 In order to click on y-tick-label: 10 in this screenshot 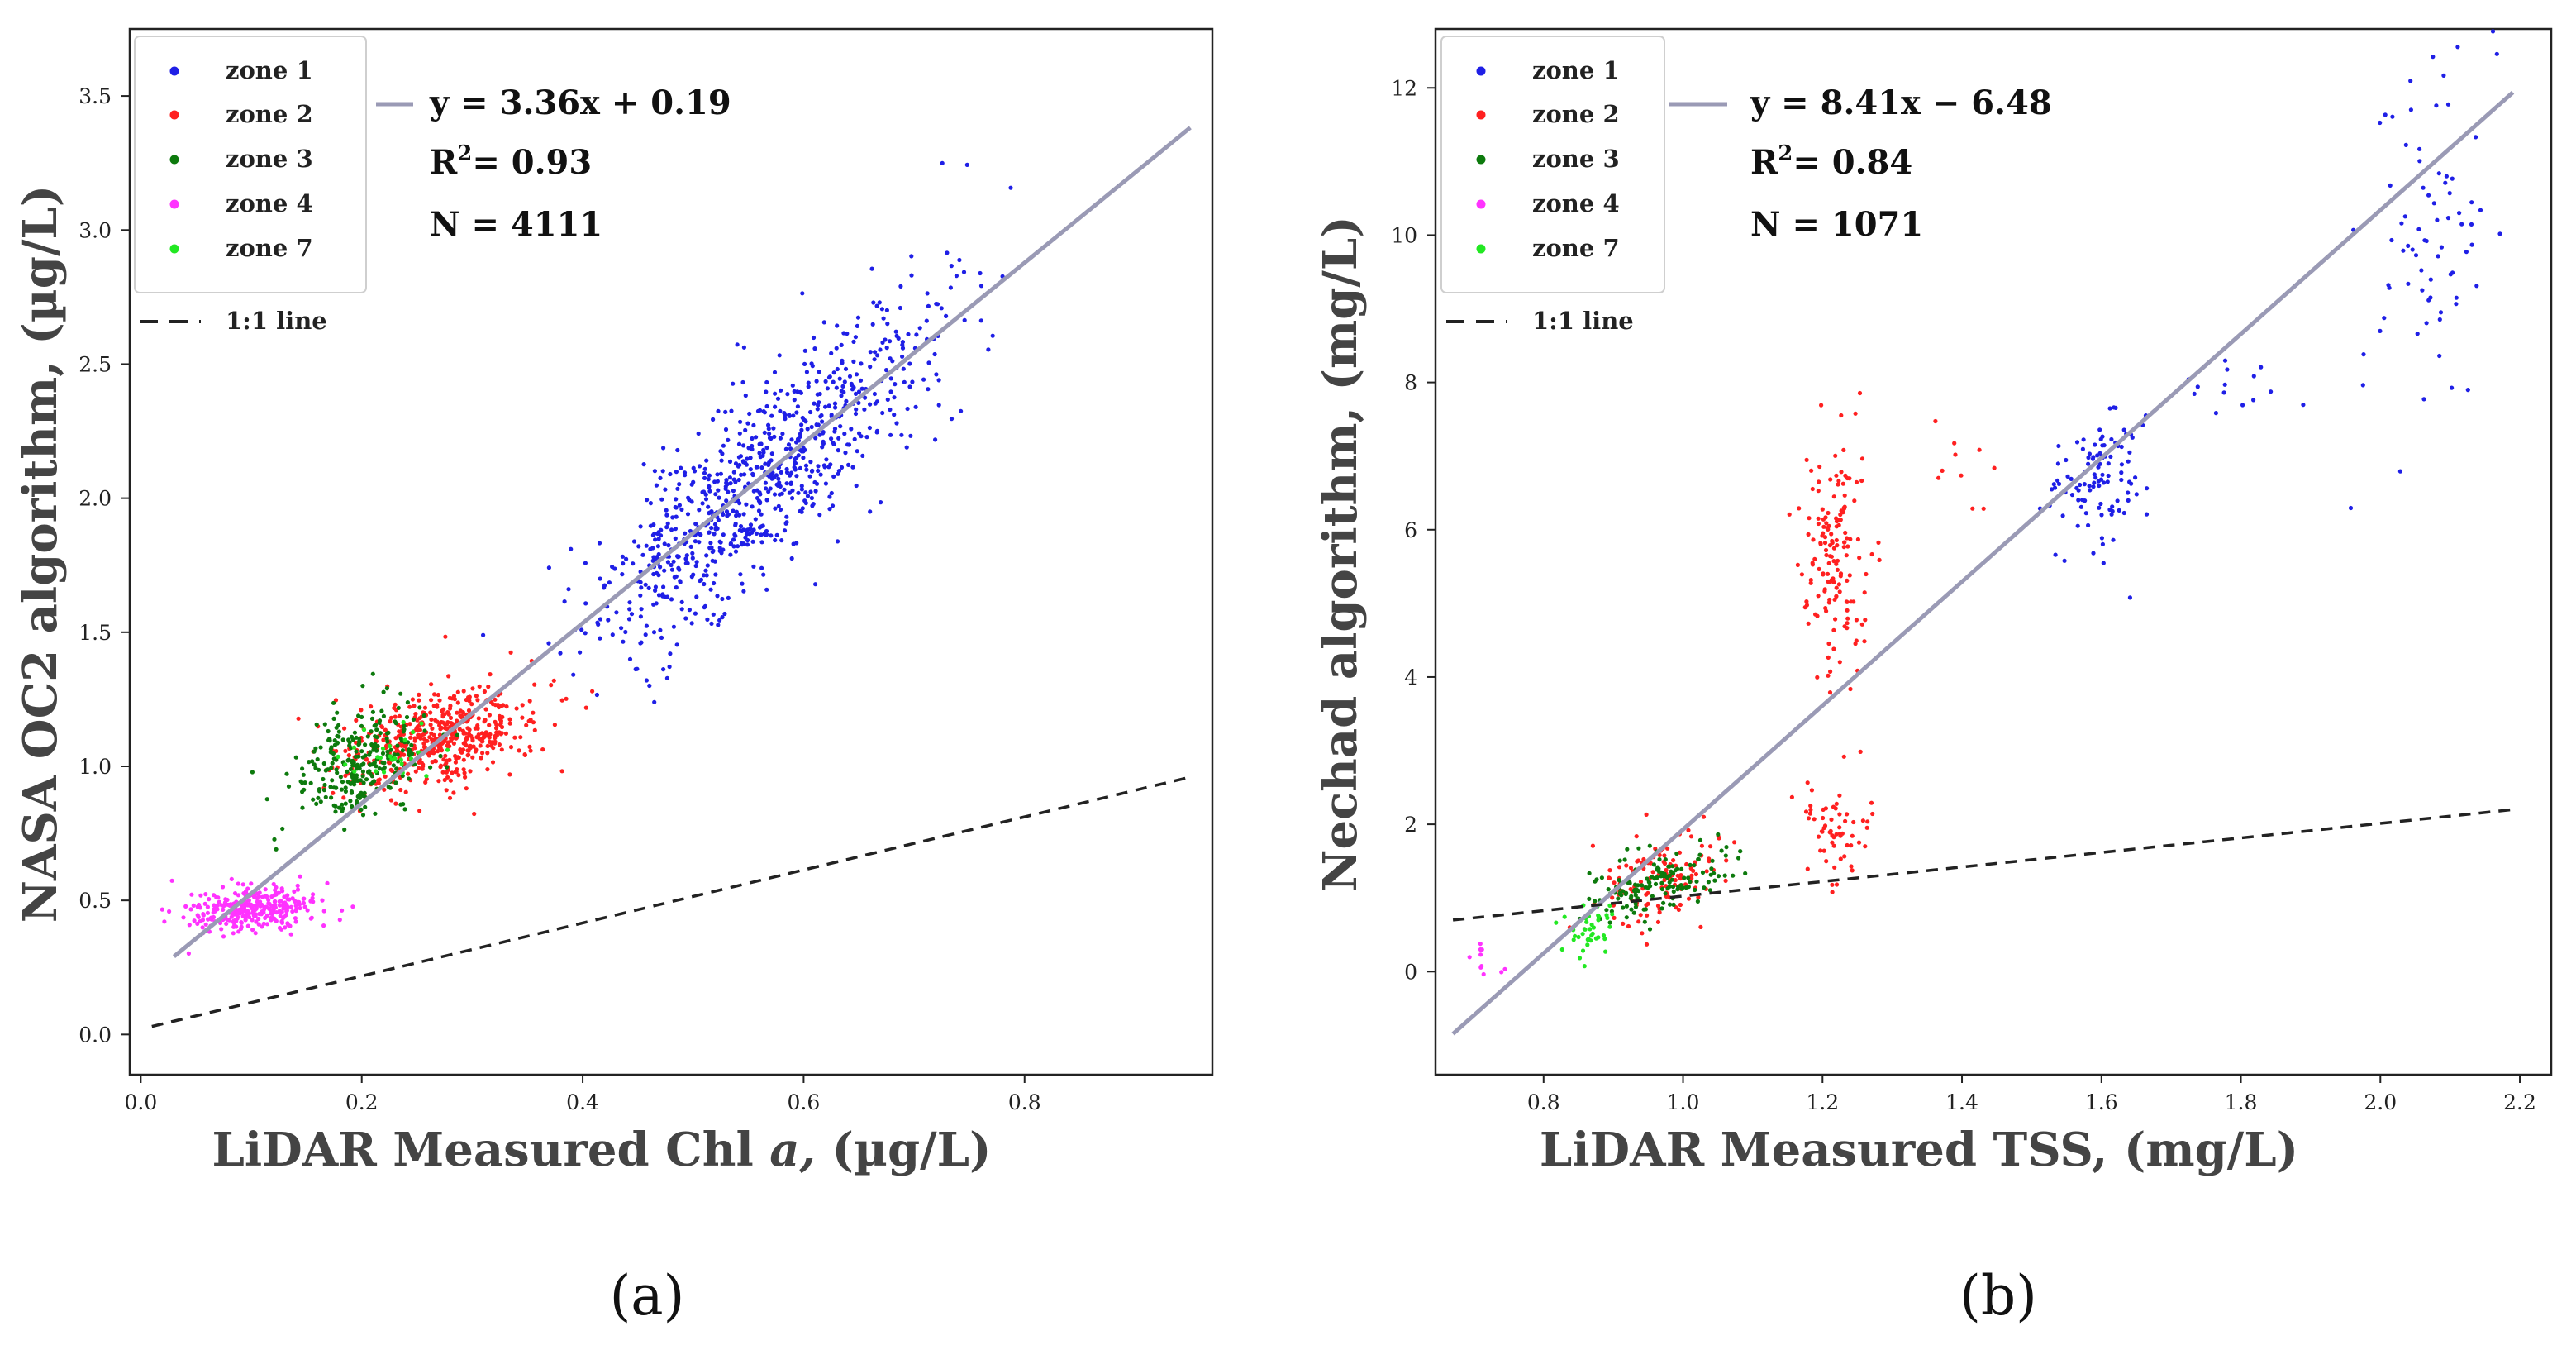, I will do `click(1404, 235)`.